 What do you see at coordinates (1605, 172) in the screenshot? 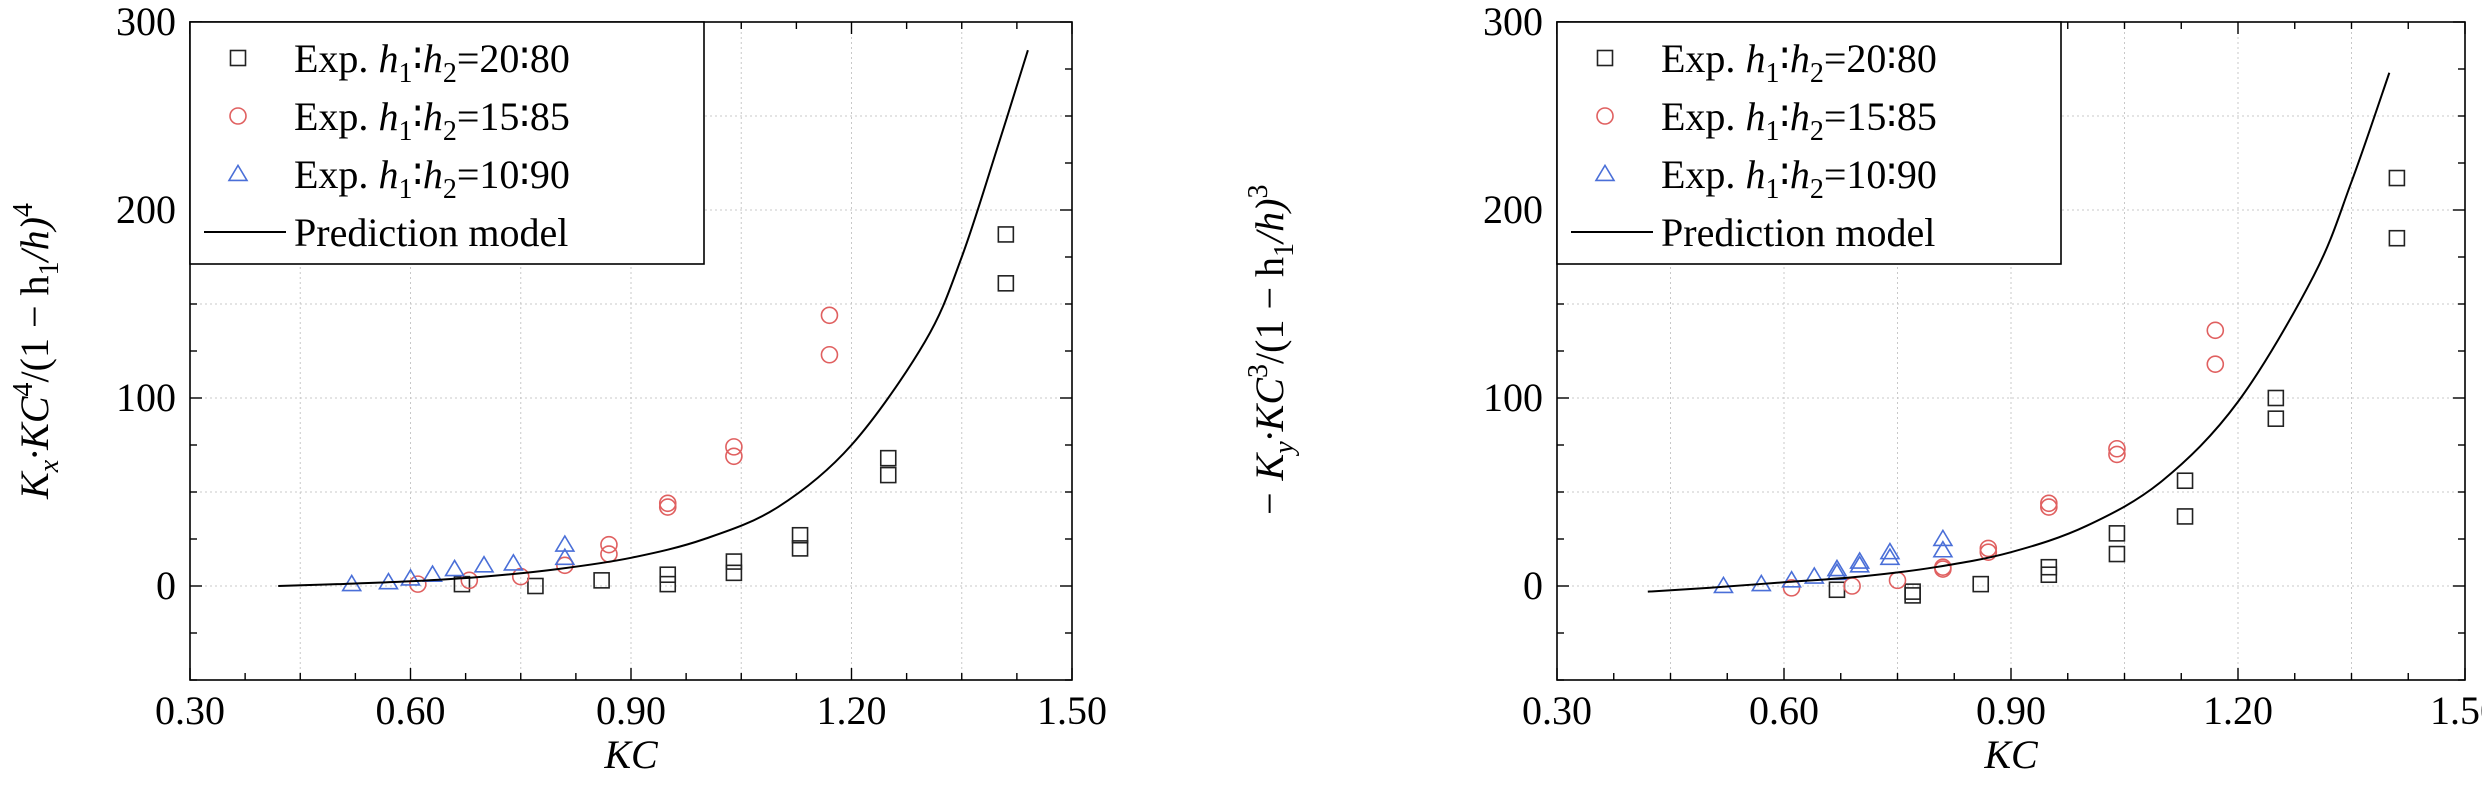
I see `legend-marker-triangle` at bounding box center [1605, 172].